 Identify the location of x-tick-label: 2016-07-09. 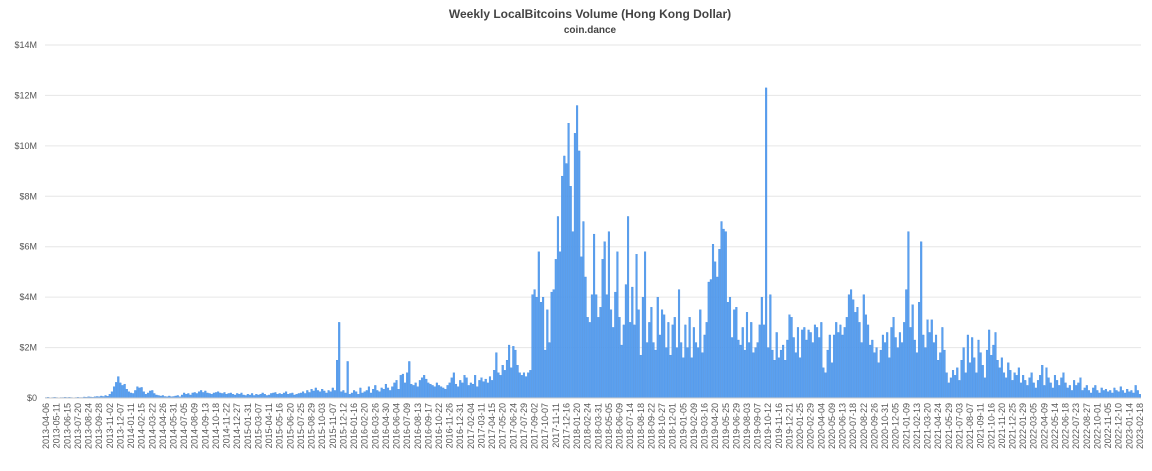
(407, 426).